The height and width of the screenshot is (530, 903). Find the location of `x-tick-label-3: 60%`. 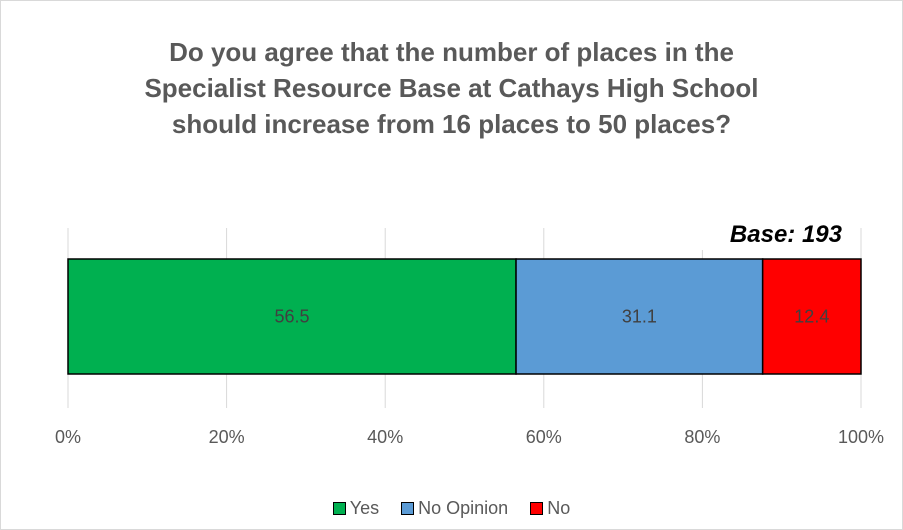

x-tick-label-3: 60% is located at coordinates (544, 437).